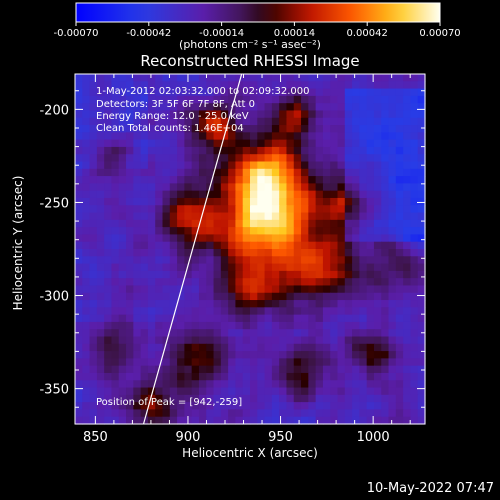 This screenshot has width=500, height=500. I want to click on x-tick-label: 950, so click(280, 437).